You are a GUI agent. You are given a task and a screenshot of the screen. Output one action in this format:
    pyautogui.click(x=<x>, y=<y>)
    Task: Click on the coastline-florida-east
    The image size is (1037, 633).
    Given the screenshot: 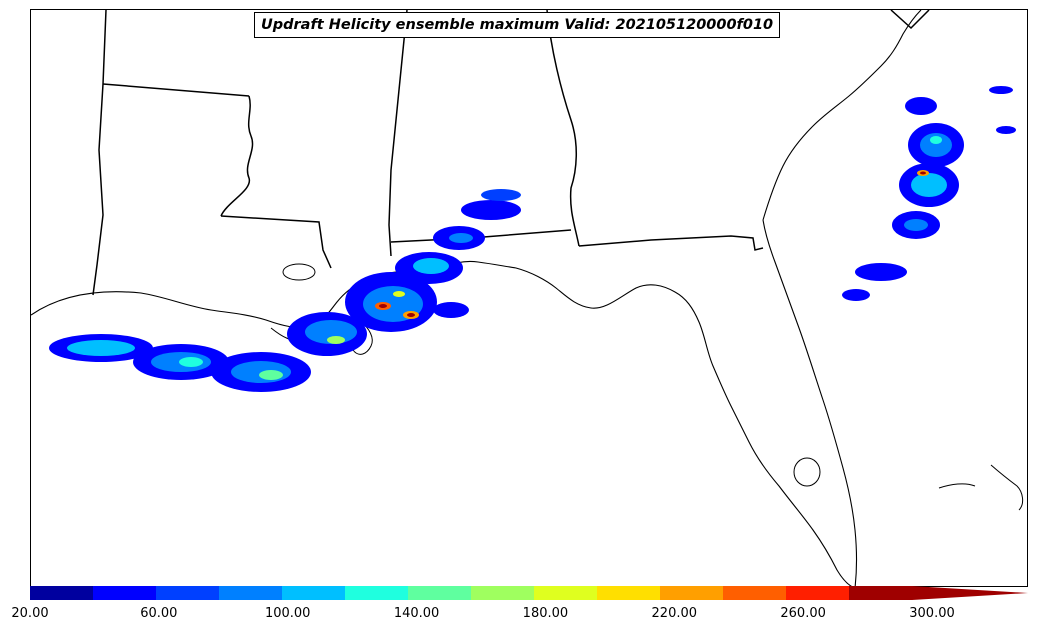 What is the action you would take?
    pyautogui.click(x=810, y=402)
    